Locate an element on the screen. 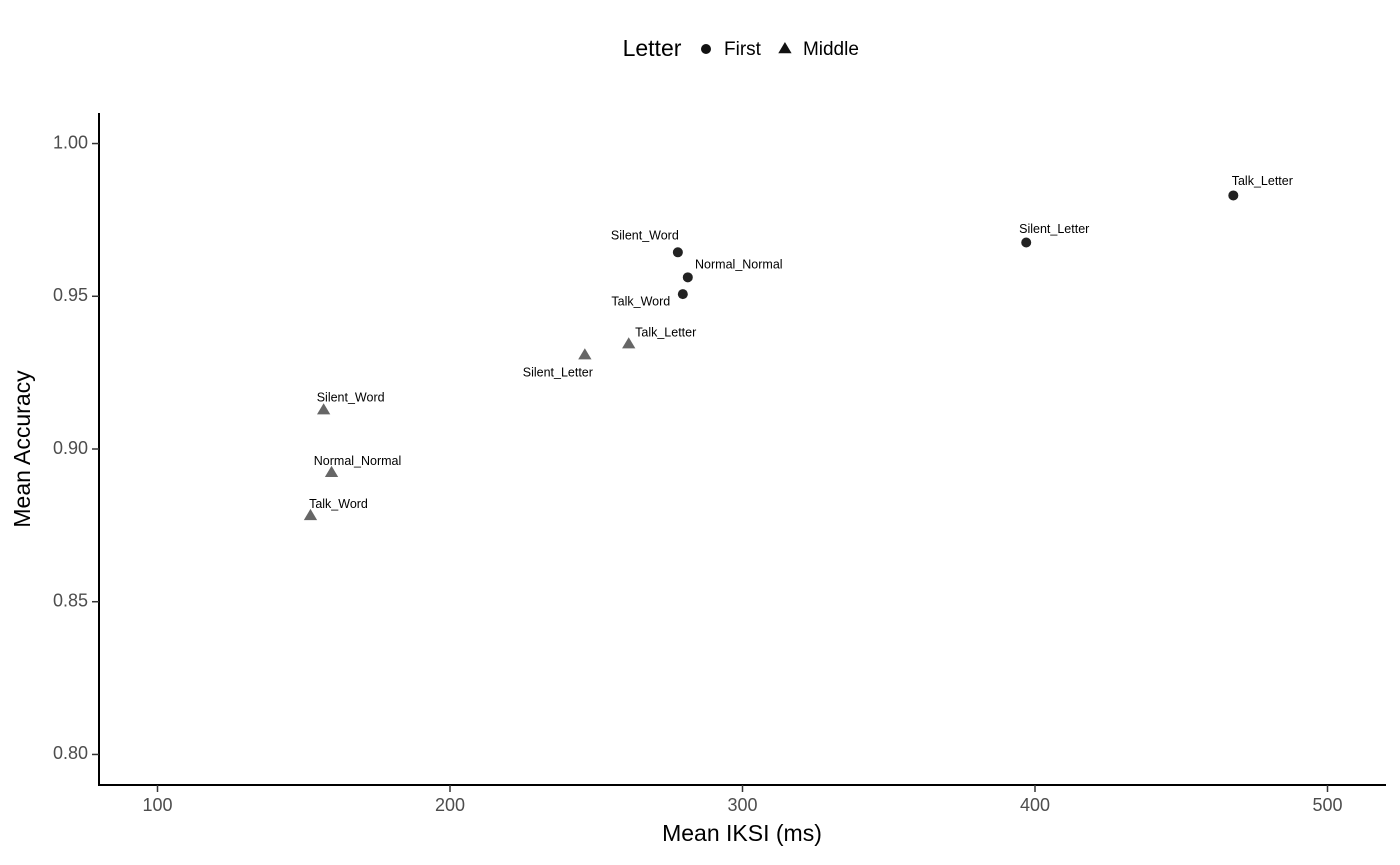 The height and width of the screenshot is (865, 1400). y-tick-label: 0.90 is located at coordinates (70, 448).